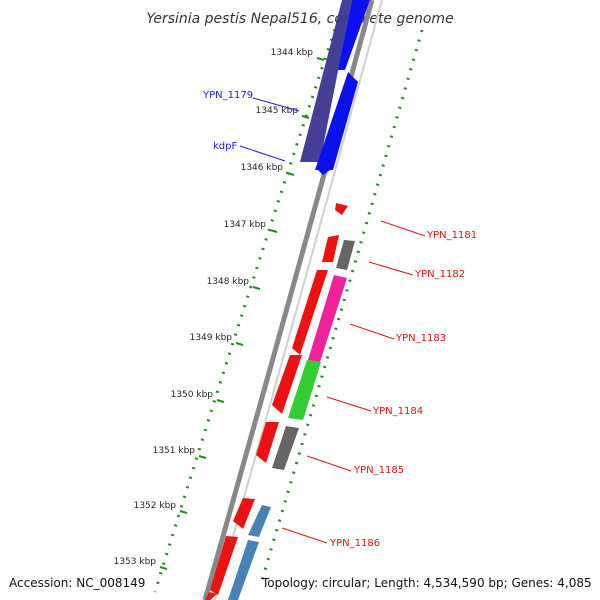  Describe the element at coordinates (267, 442) in the screenshot. I see `gene-red-c` at that location.